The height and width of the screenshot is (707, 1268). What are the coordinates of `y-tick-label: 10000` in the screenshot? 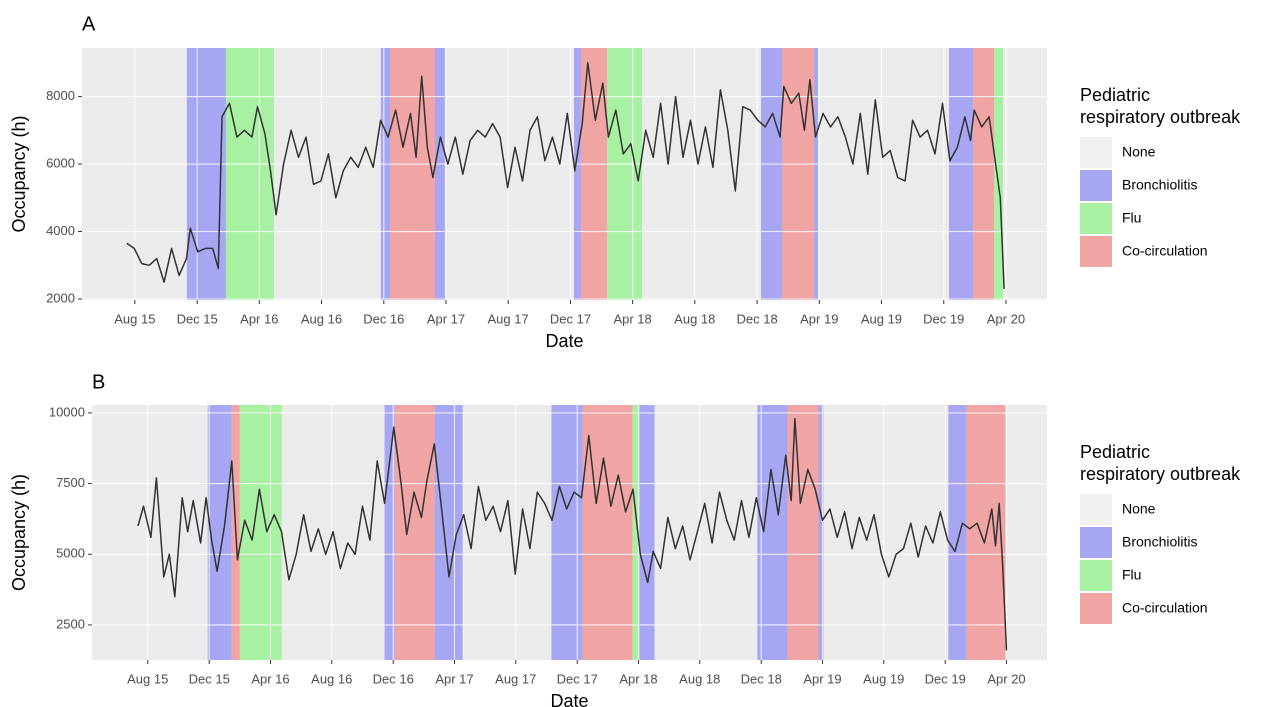 It's located at (67, 411).